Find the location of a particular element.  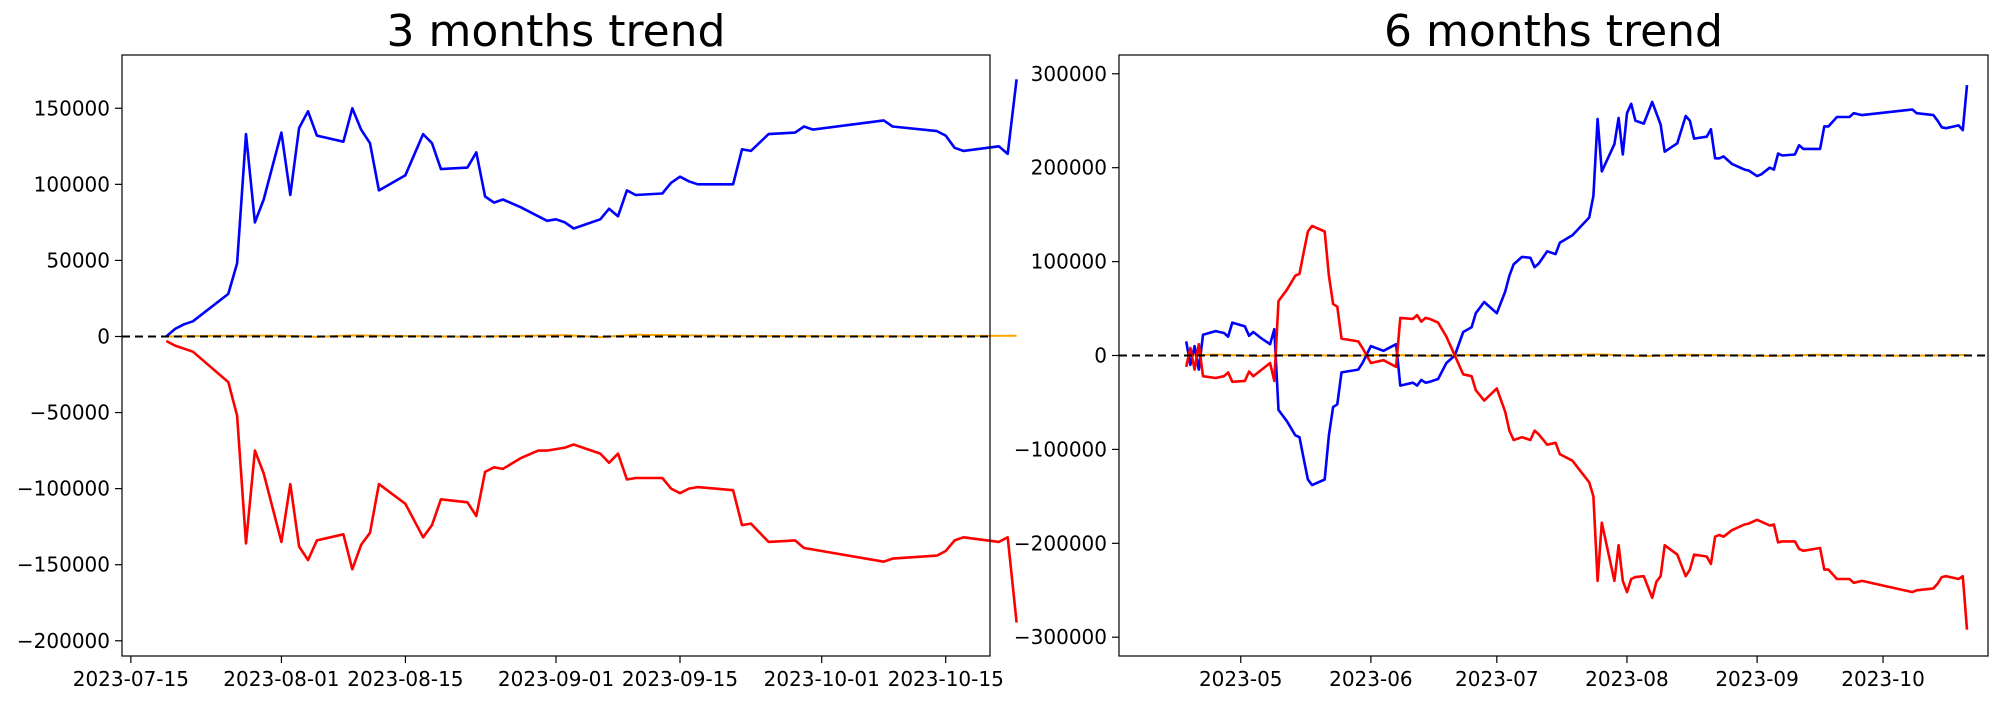

chart-title: 6 months trend is located at coordinates (1553, 31).